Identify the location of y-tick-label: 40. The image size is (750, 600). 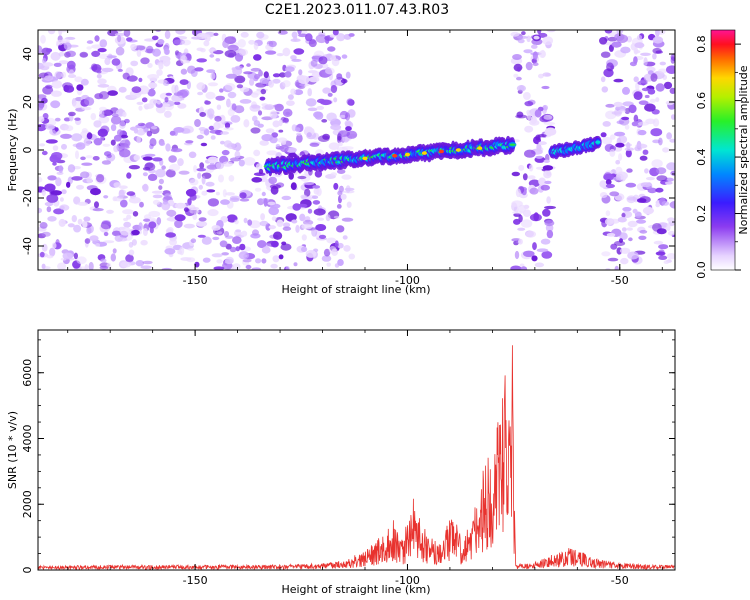
(27, 54).